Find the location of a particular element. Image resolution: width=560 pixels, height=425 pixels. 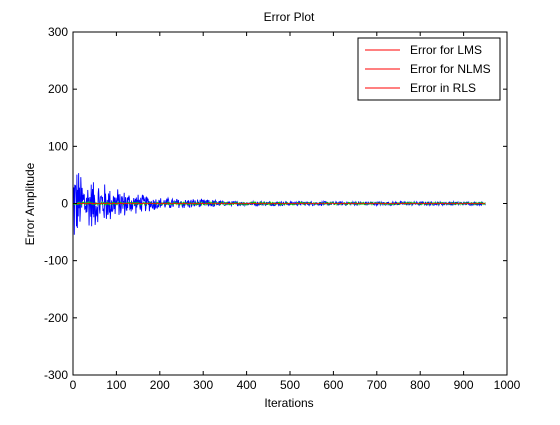

y-tick-label: 100 is located at coordinates (58, 146).